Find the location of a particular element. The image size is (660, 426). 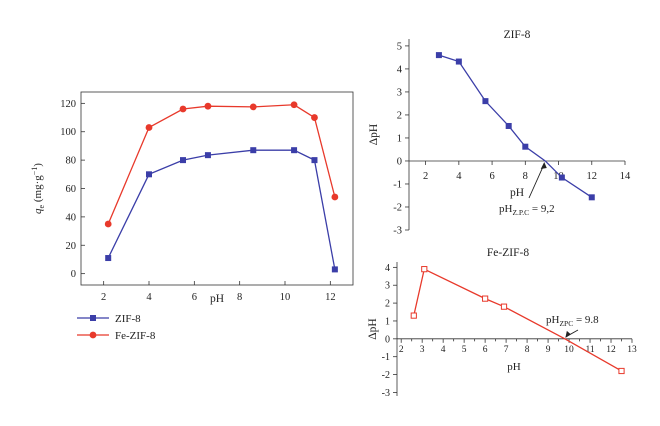

x-tick-label: 13 is located at coordinates (632, 350).